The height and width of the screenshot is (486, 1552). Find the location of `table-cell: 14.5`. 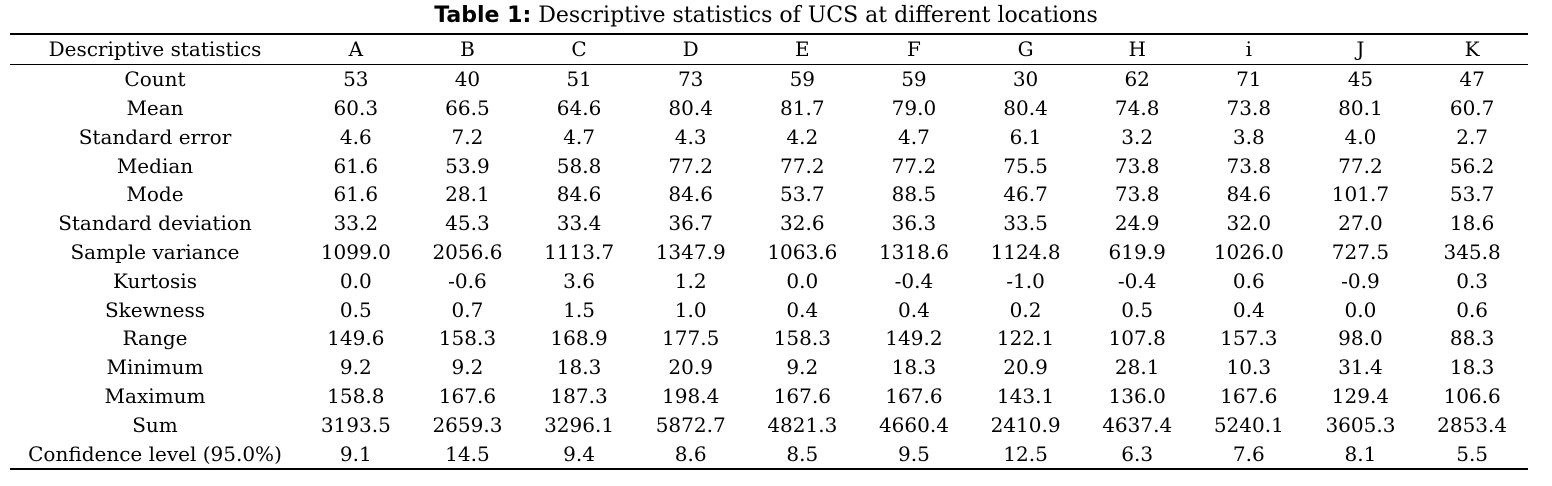

table-cell: 14.5 is located at coordinates (467, 453).